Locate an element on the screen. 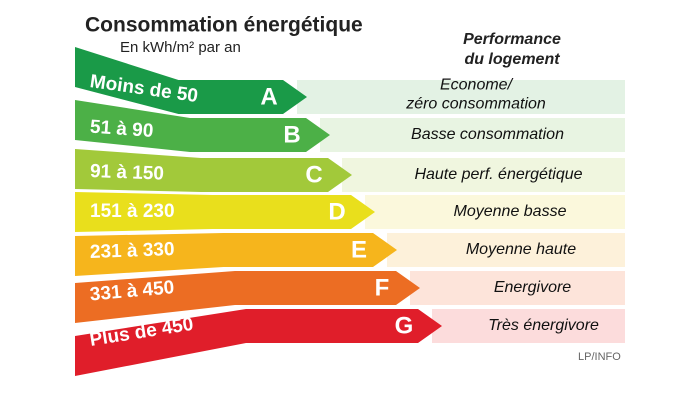  description: Haute perf. énergétique is located at coordinates (498, 174).